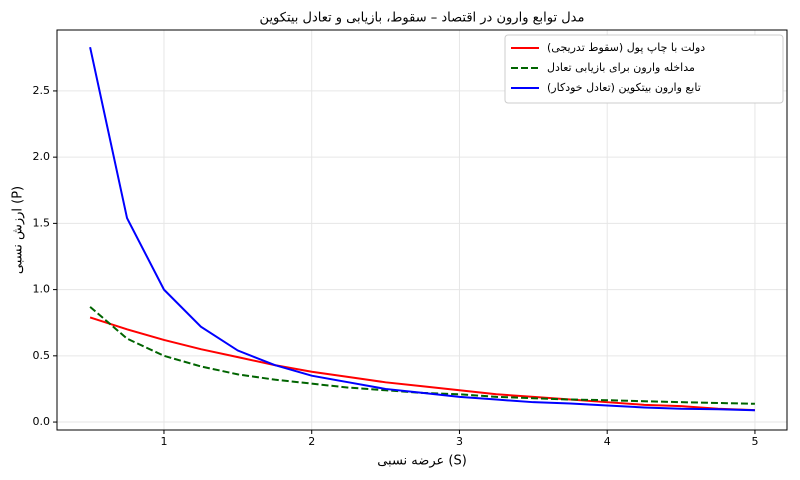  I want to click on x-tick-label: 3, so click(459, 441).